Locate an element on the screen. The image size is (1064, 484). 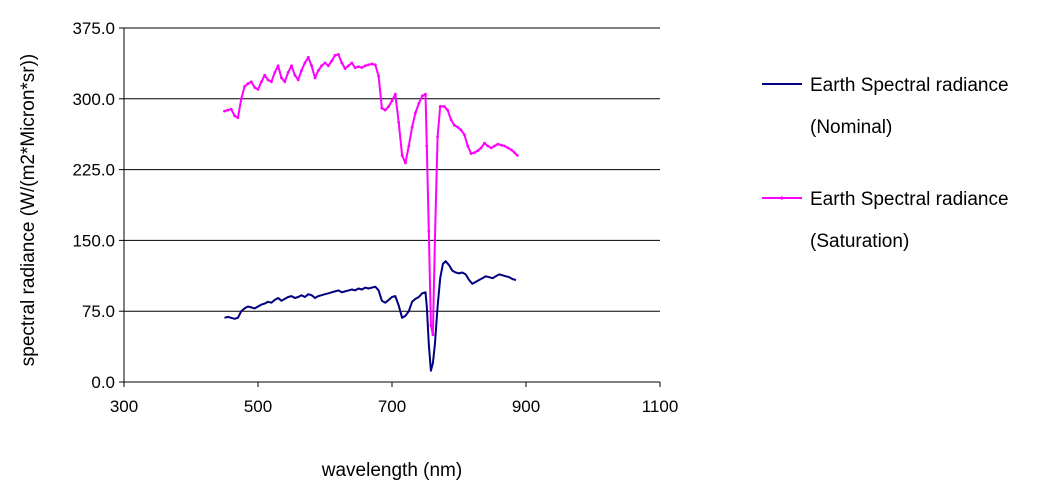
x-tick-label: 1100 is located at coordinates (660, 406).